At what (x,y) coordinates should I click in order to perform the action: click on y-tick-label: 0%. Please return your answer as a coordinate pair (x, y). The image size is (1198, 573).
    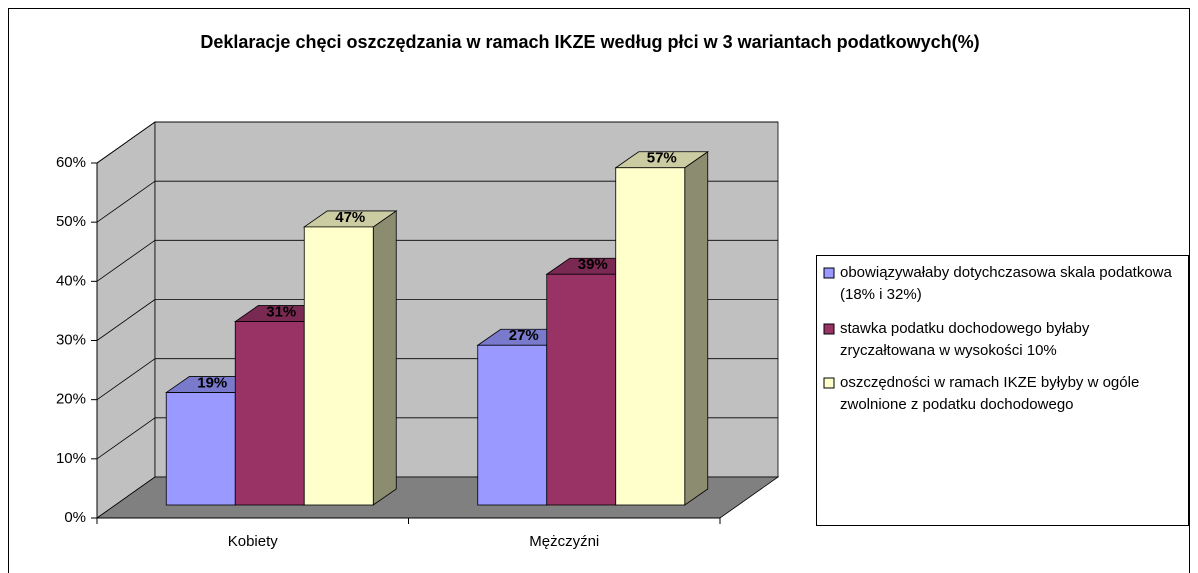
    Looking at the image, I should click on (75, 517).